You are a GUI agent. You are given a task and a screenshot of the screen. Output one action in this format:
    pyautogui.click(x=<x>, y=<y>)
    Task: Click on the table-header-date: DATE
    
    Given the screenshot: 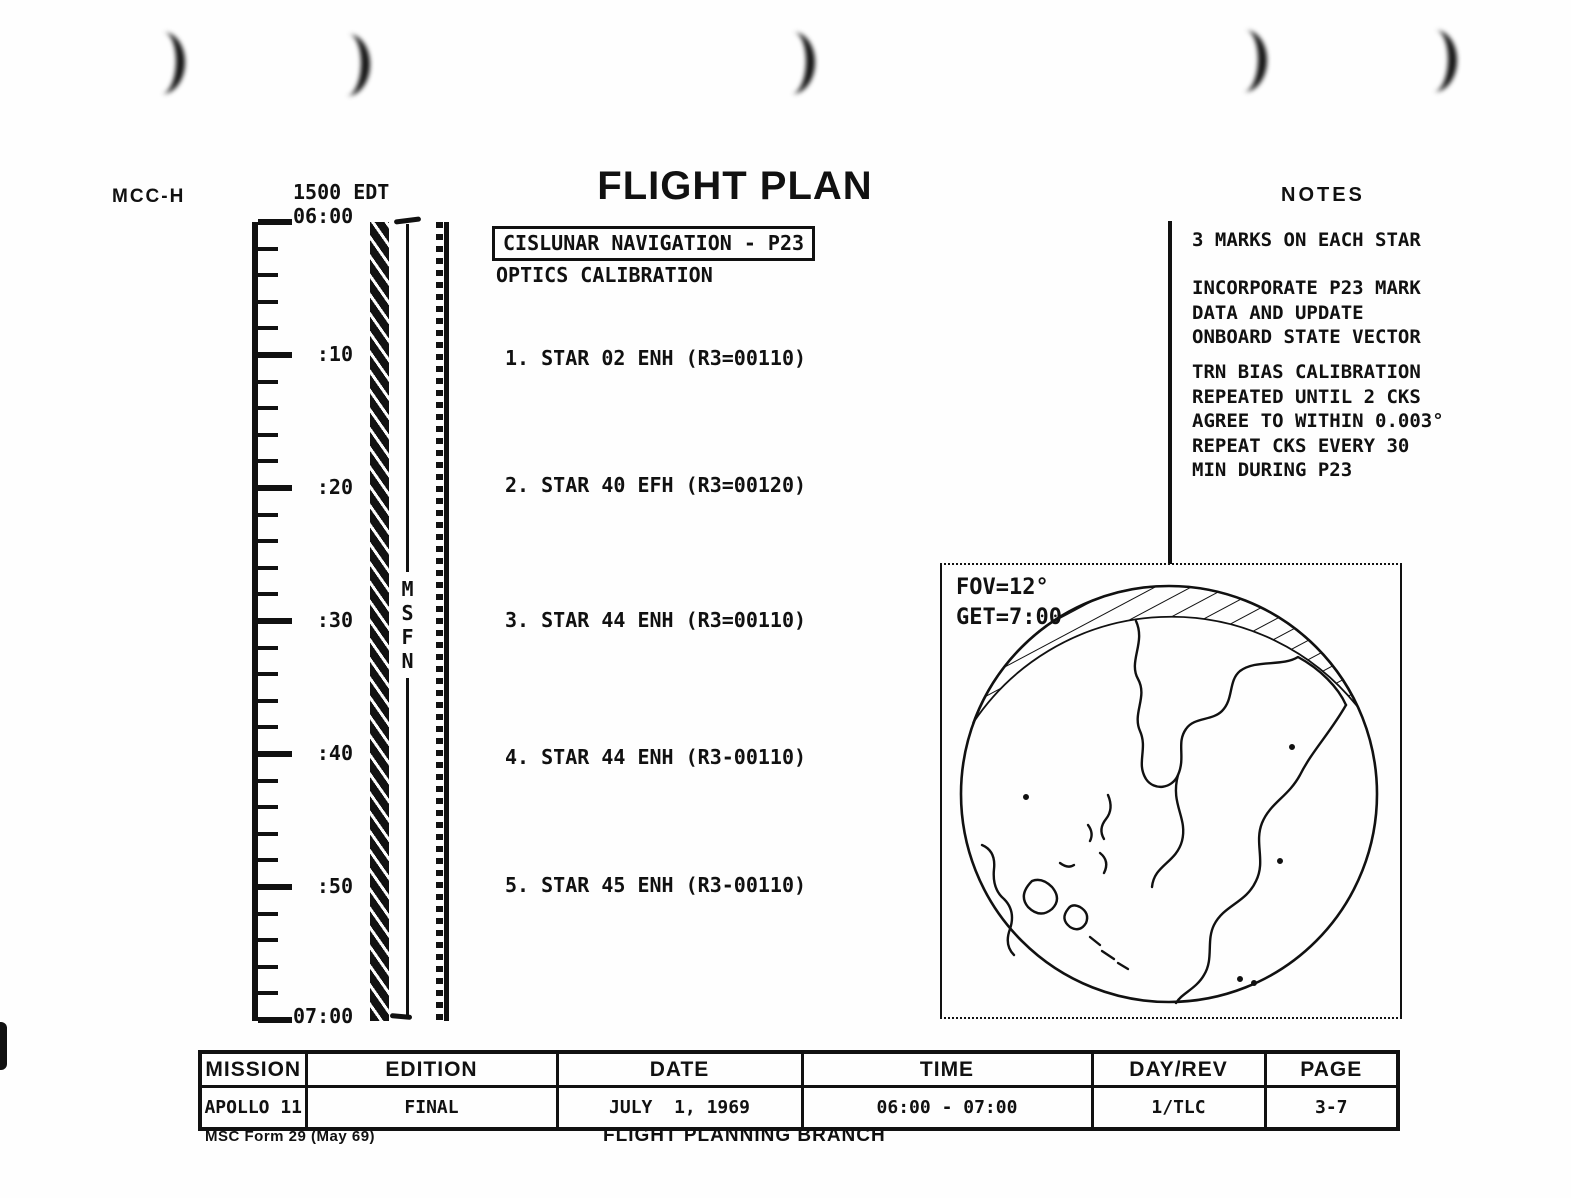 What is the action you would take?
    pyautogui.click(x=679, y=1069)
    